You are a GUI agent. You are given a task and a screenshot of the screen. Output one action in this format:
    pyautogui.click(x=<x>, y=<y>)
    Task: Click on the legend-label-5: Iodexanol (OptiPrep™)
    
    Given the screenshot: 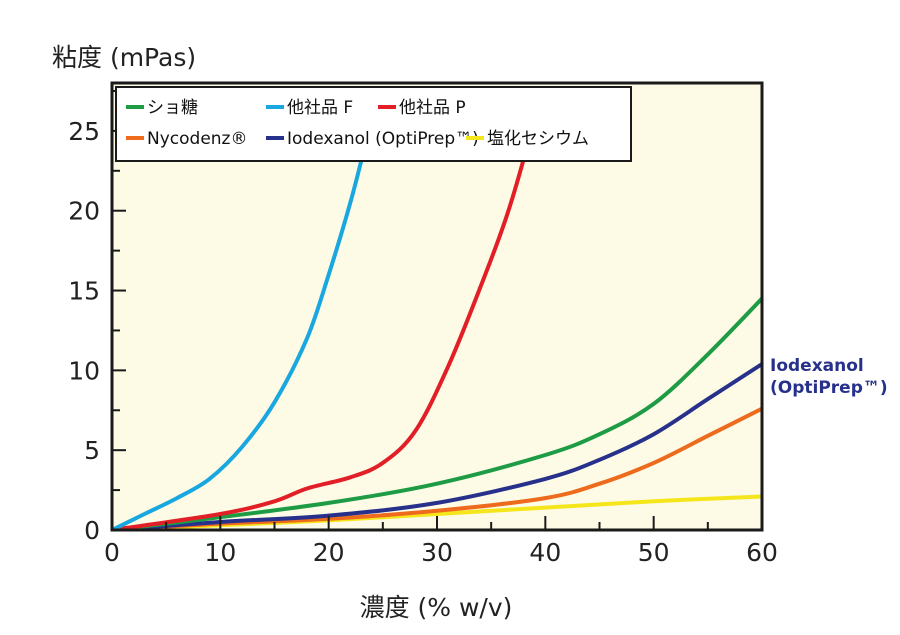 What is the action you would take?
    pyautogui.click(x=383, y=139)
    